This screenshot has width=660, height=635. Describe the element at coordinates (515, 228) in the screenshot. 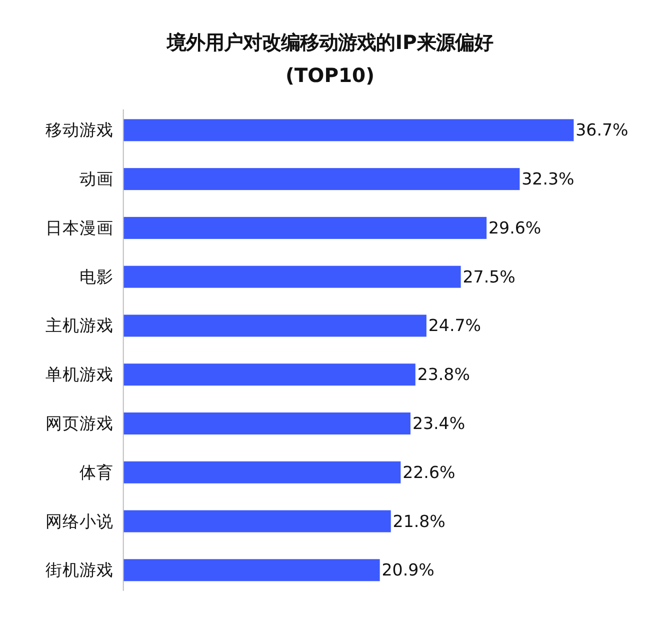

I see `data-label: 29.6%` at that location.